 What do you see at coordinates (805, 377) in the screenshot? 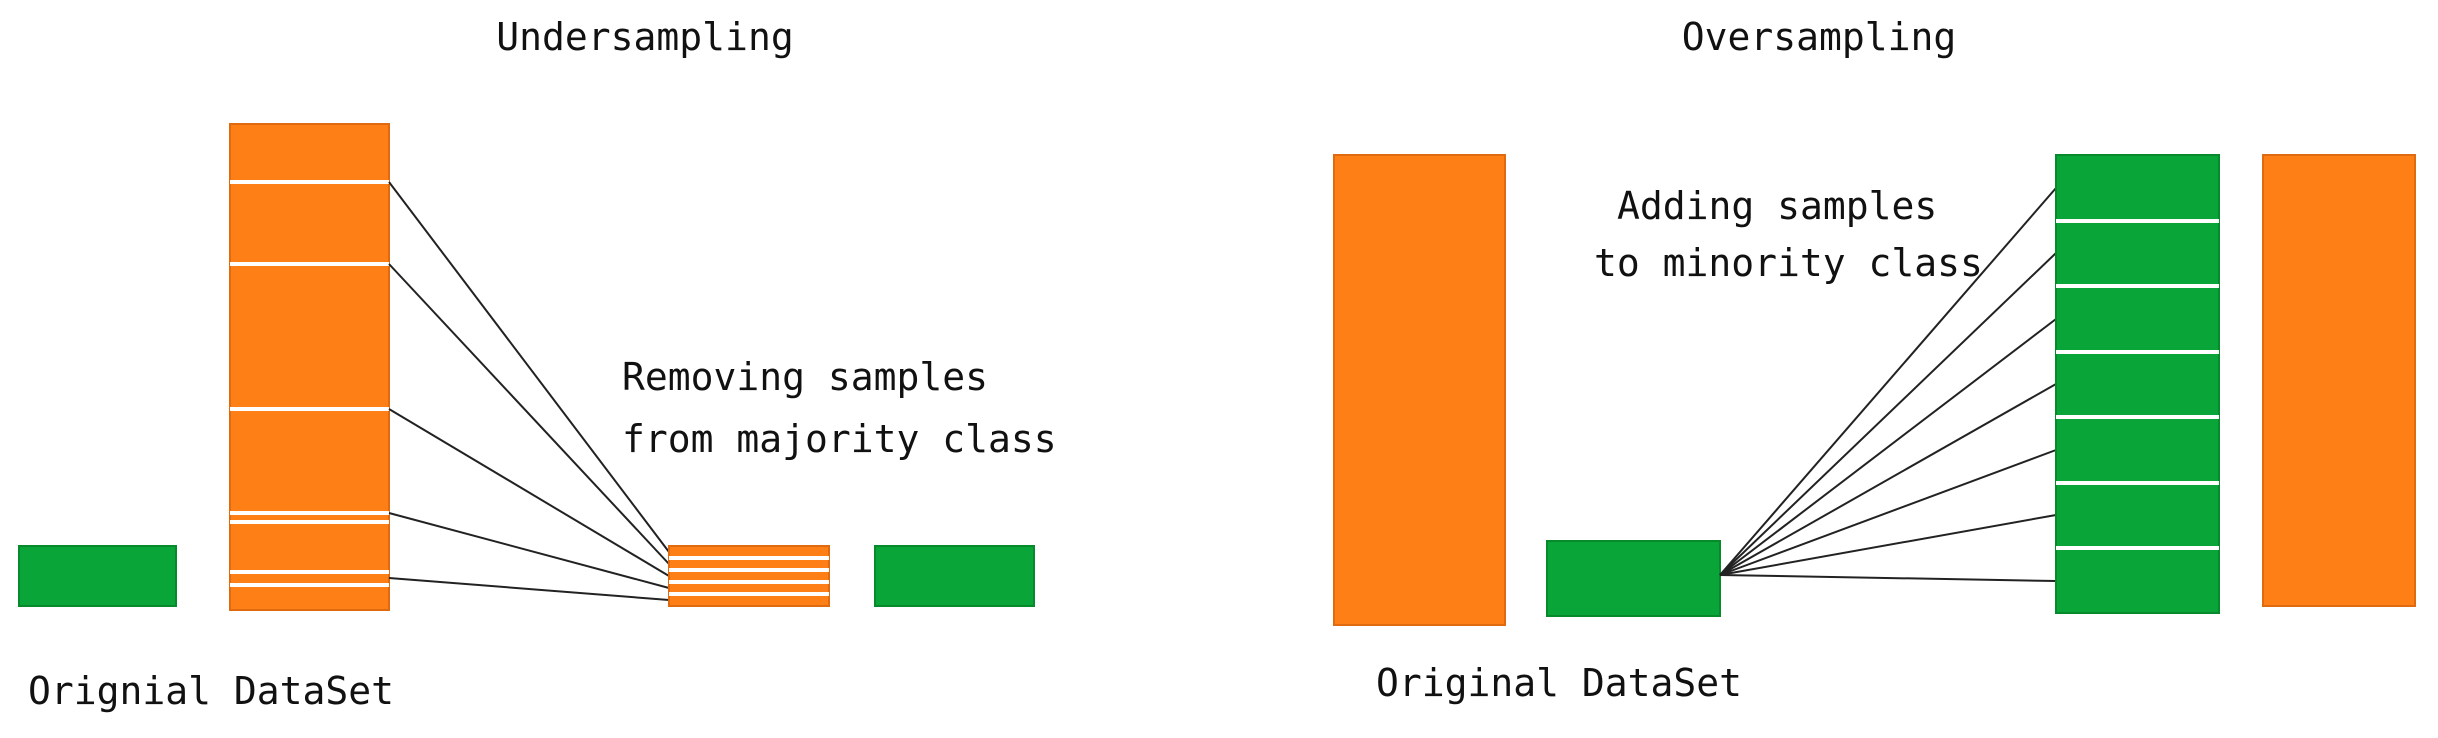
I see `note: Removing samples` at bounding box center [805, 377].